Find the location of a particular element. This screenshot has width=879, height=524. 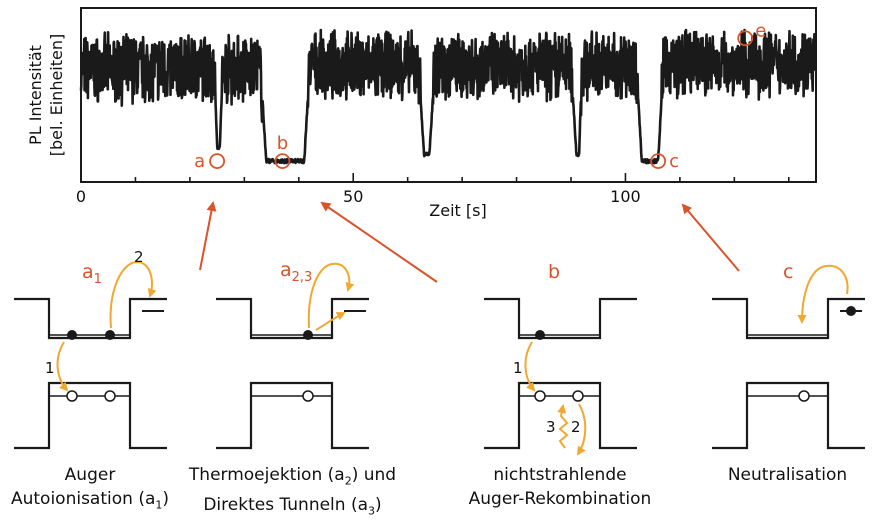

caption-line2: Direktes Tunneln (a3) is located at coordinates (292, 506).